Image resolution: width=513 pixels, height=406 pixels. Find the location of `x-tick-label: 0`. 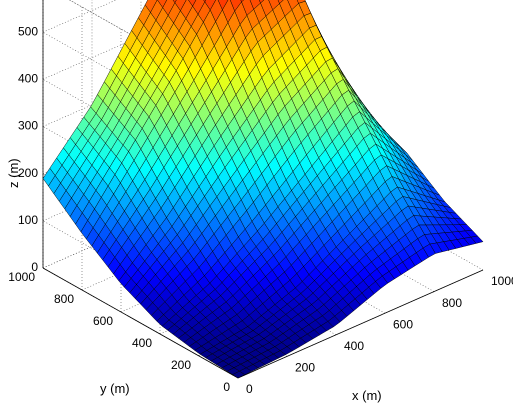

x-tick-label: 0 is located at coordinates (249, 389).